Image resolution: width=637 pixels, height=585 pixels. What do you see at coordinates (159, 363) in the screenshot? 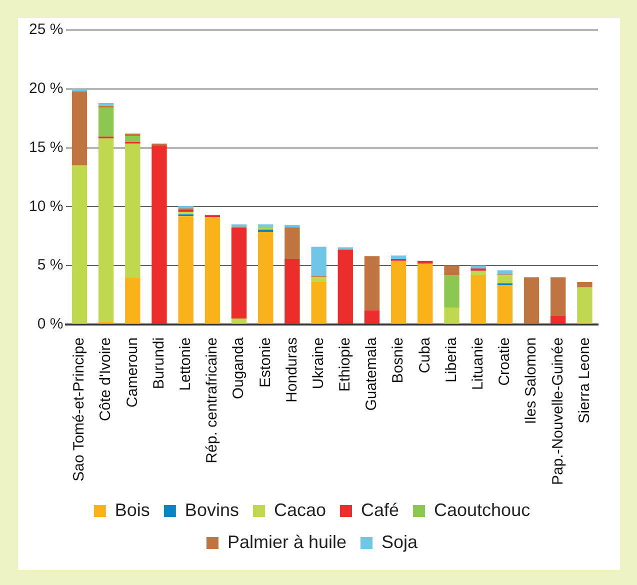
I see `x-tick-label: Burundi` at bounding box center [159, 363].